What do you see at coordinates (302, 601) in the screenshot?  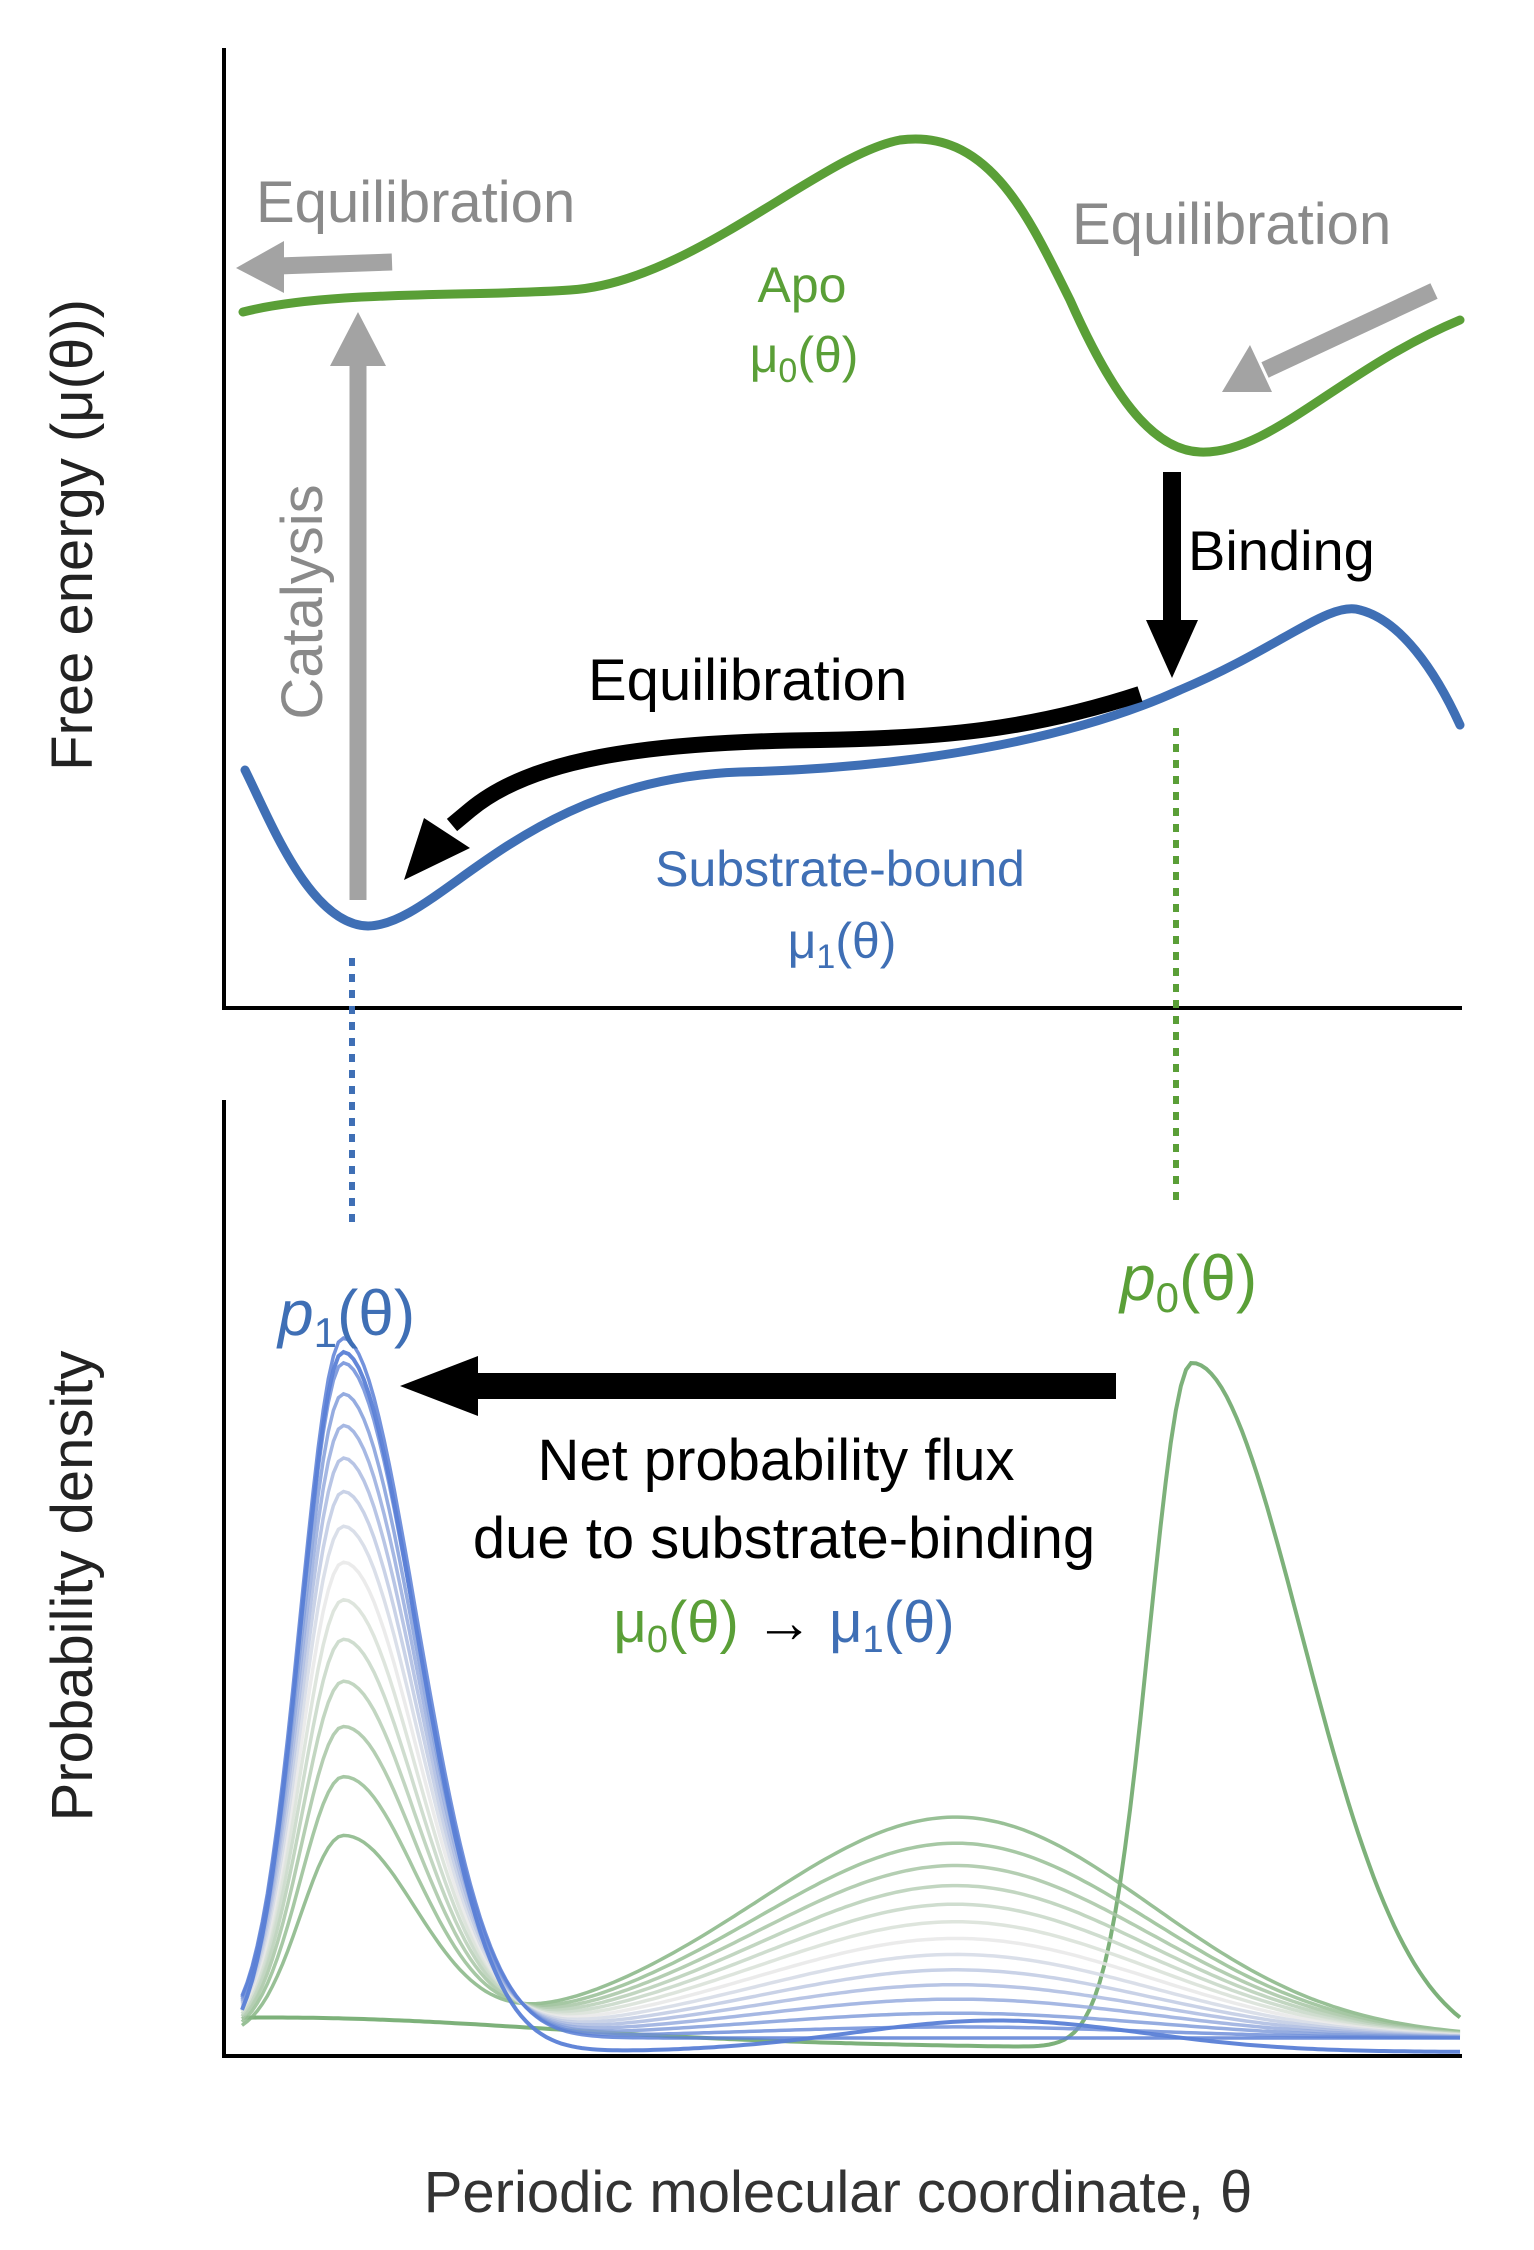 I see `catalysis-label: Catalysis` at bounding box center [302, 601].